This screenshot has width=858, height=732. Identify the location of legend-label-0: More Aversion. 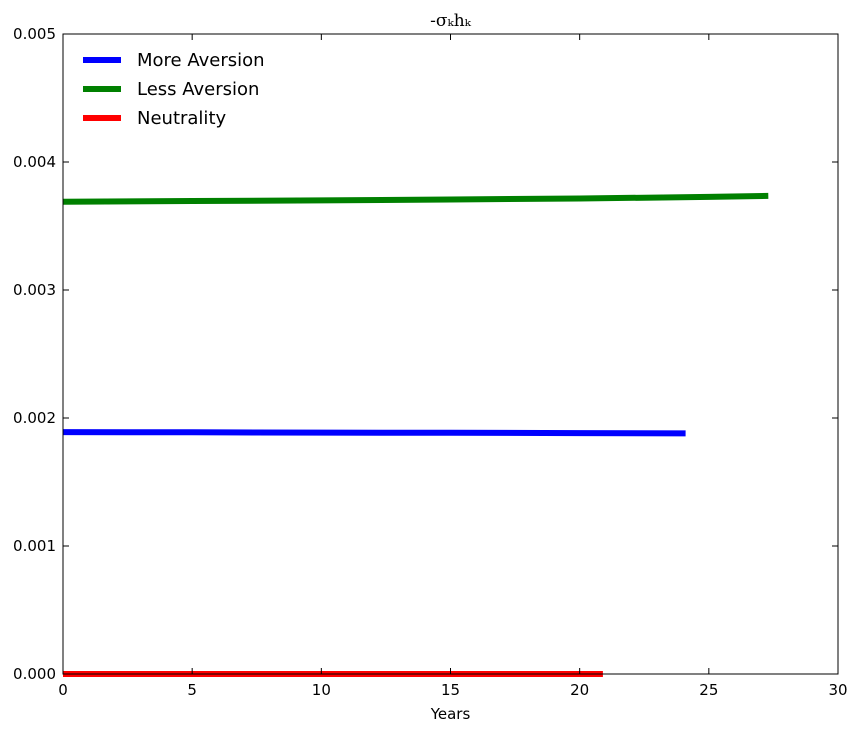
(201, 60).